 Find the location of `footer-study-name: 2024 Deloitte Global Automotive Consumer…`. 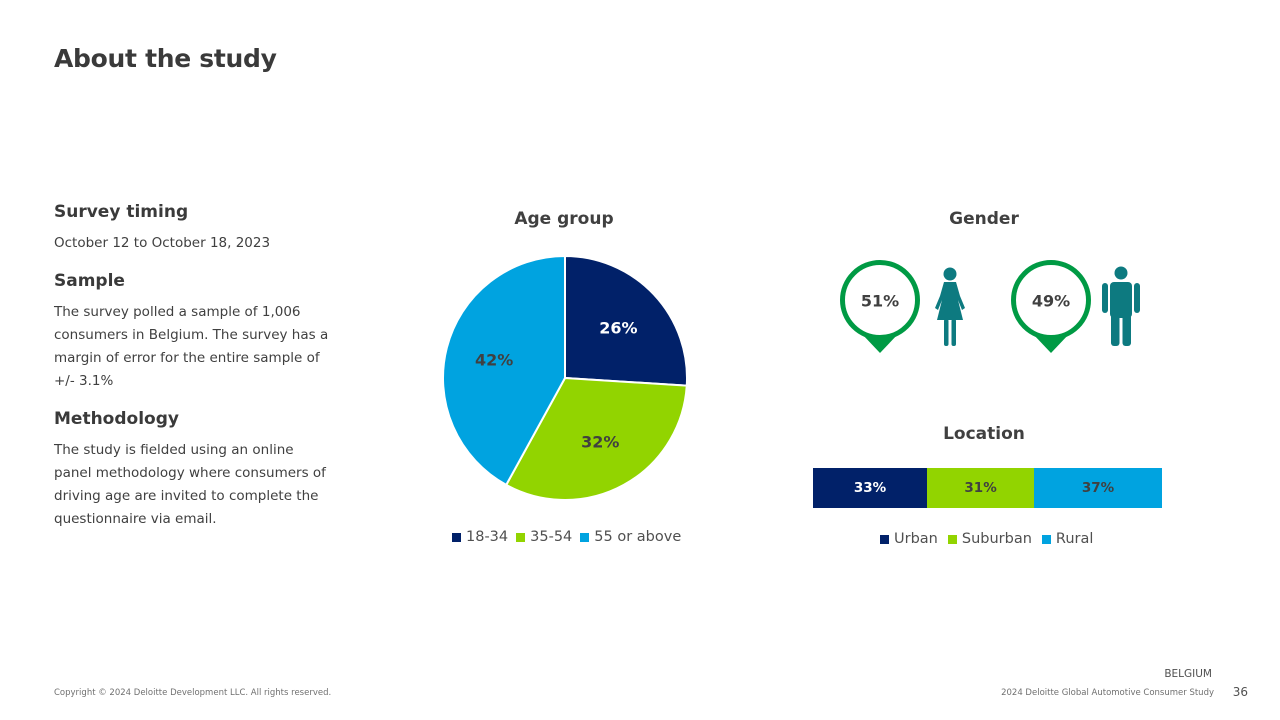

footer-study-name: 2024 Deloitte Global Automotive Consumer… is located at coordinates (1107, 693).